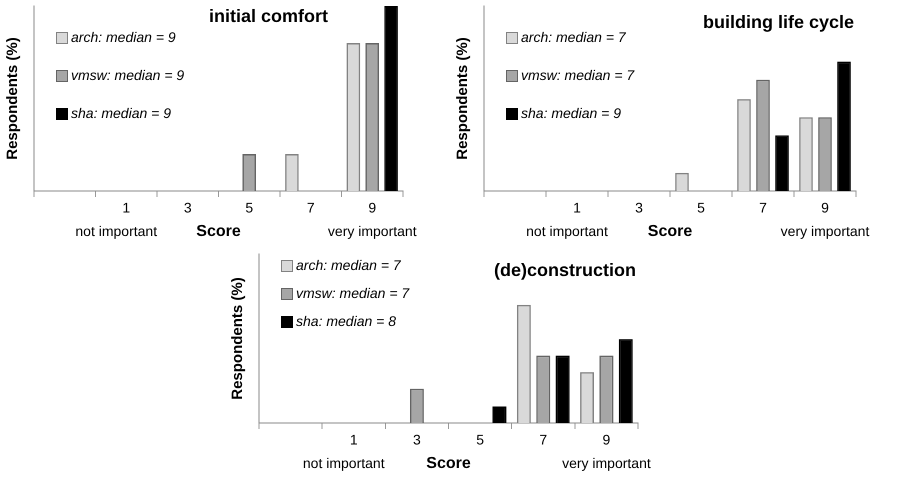  I want to click on legend-label: vmsw: median = 9, so click(127, 74).